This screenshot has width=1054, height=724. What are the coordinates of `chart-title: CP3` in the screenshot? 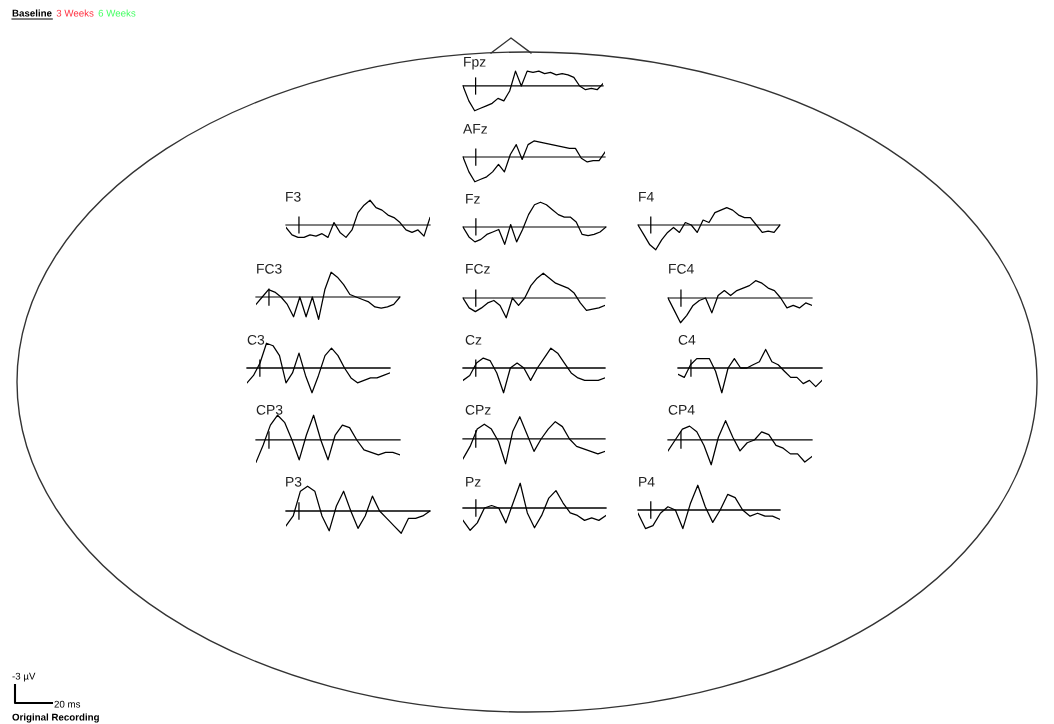 It's located at (269, 409).